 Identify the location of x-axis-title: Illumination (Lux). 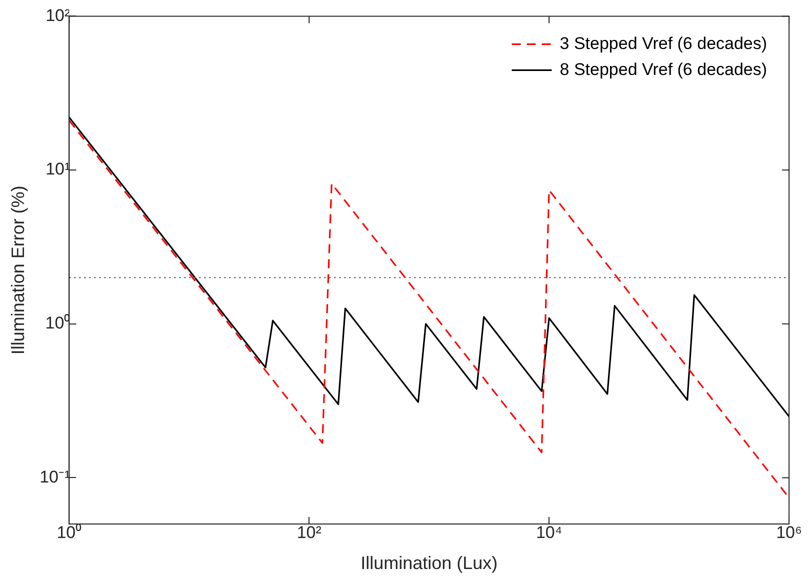
(429, 563).